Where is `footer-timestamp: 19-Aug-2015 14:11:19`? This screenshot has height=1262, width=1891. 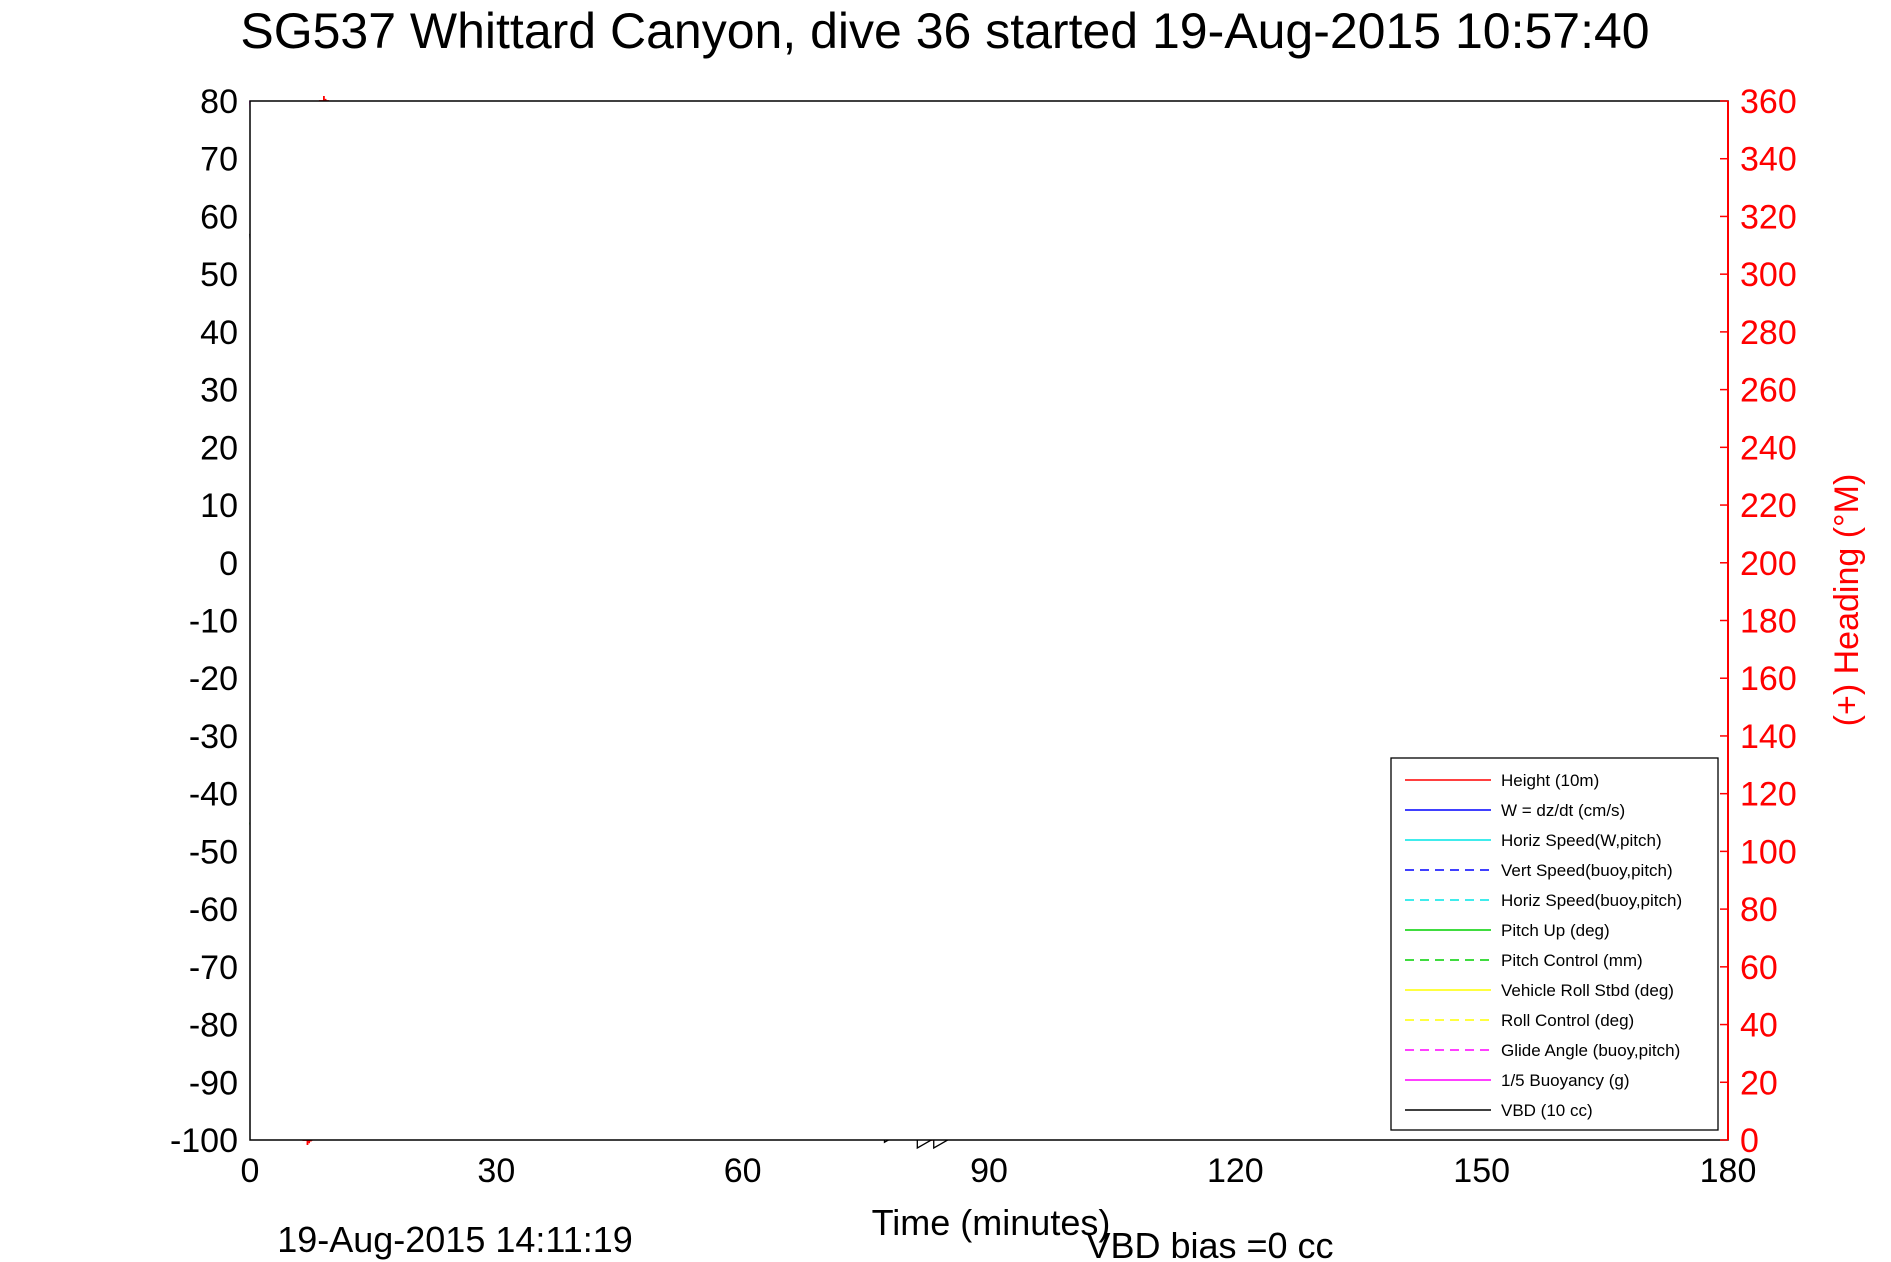 footer-timestamp: 19-Aug-2015 14:11:19 is located at coordinates (455, 1239).